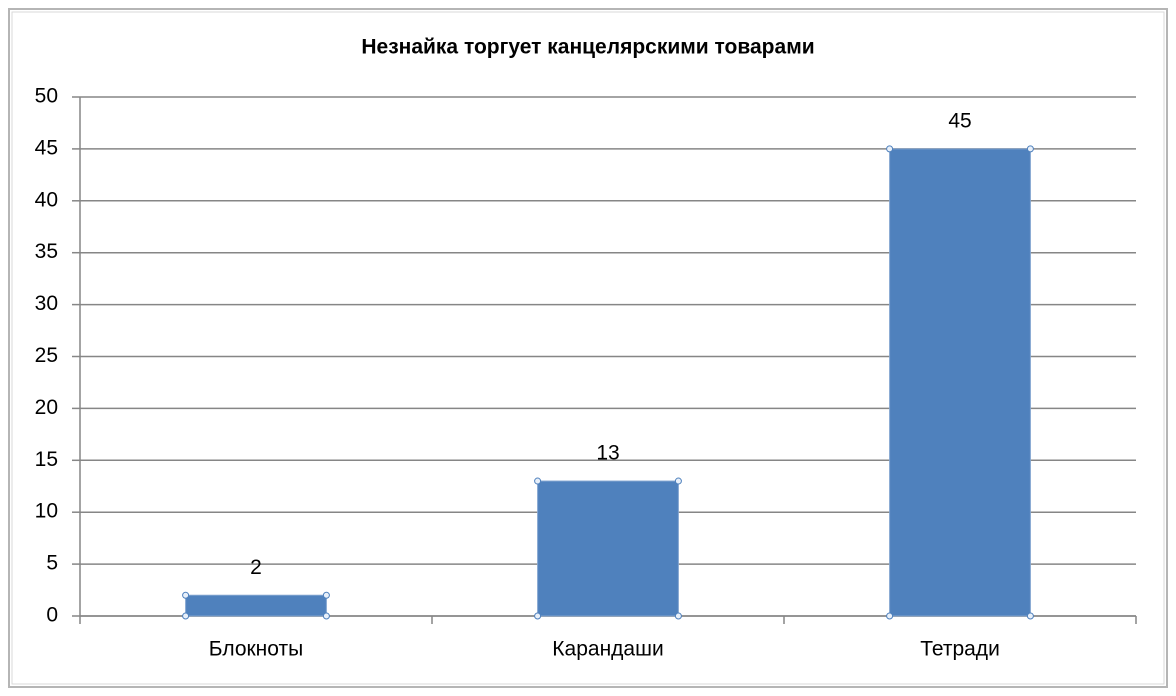 Image resolution: width=1176 pixels, height=696 pixels. I want to click on y-tick-label: 30, so click(46, 303).